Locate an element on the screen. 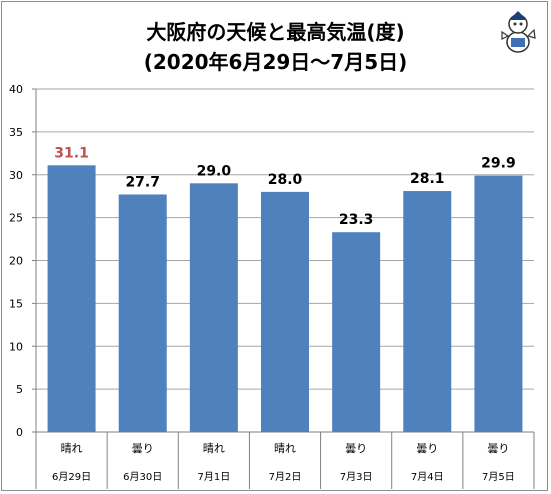  data-label: 28.1 is located at coordinates (427, 179).